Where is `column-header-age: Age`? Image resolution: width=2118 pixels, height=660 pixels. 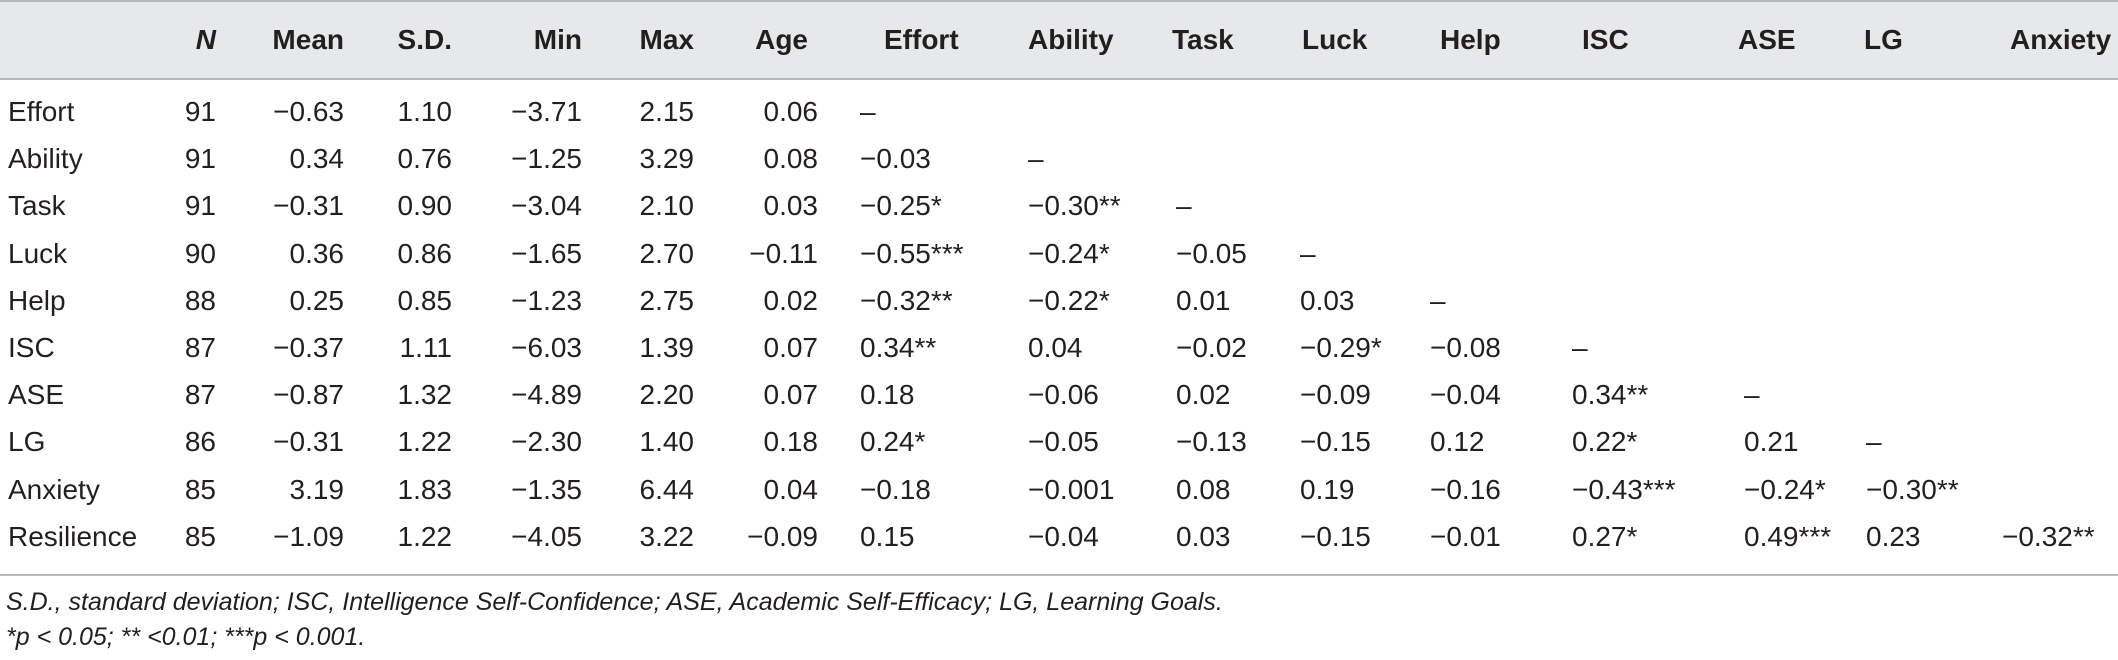
column-header-age: Age is located at coordinates (781, 39).